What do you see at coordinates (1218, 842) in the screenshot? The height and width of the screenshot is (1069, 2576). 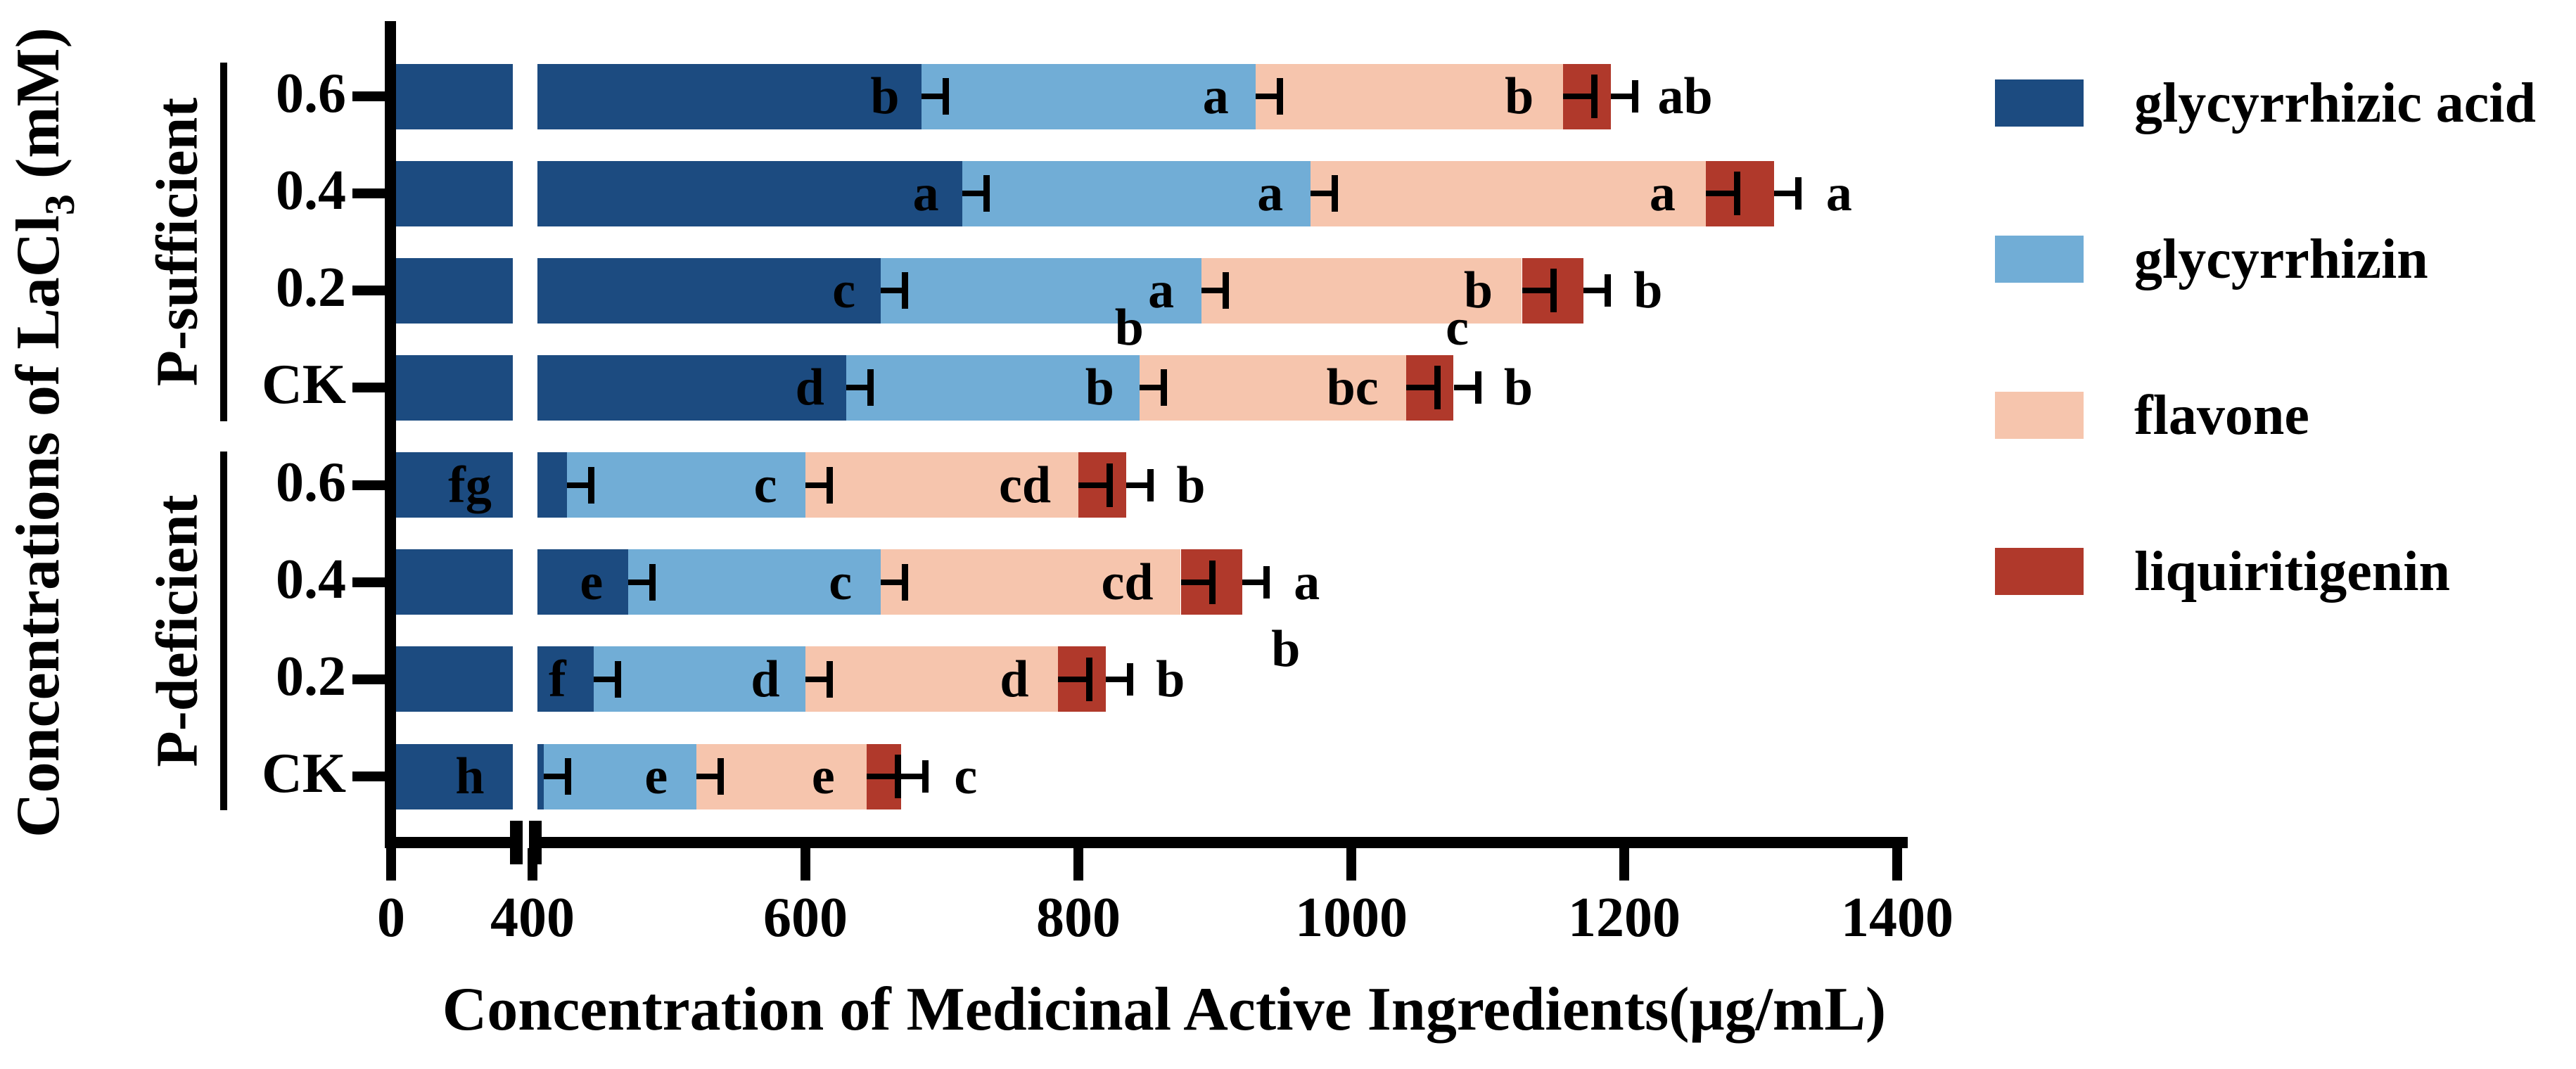 I see `x-axis-line` at bounding box center [1218, 842].